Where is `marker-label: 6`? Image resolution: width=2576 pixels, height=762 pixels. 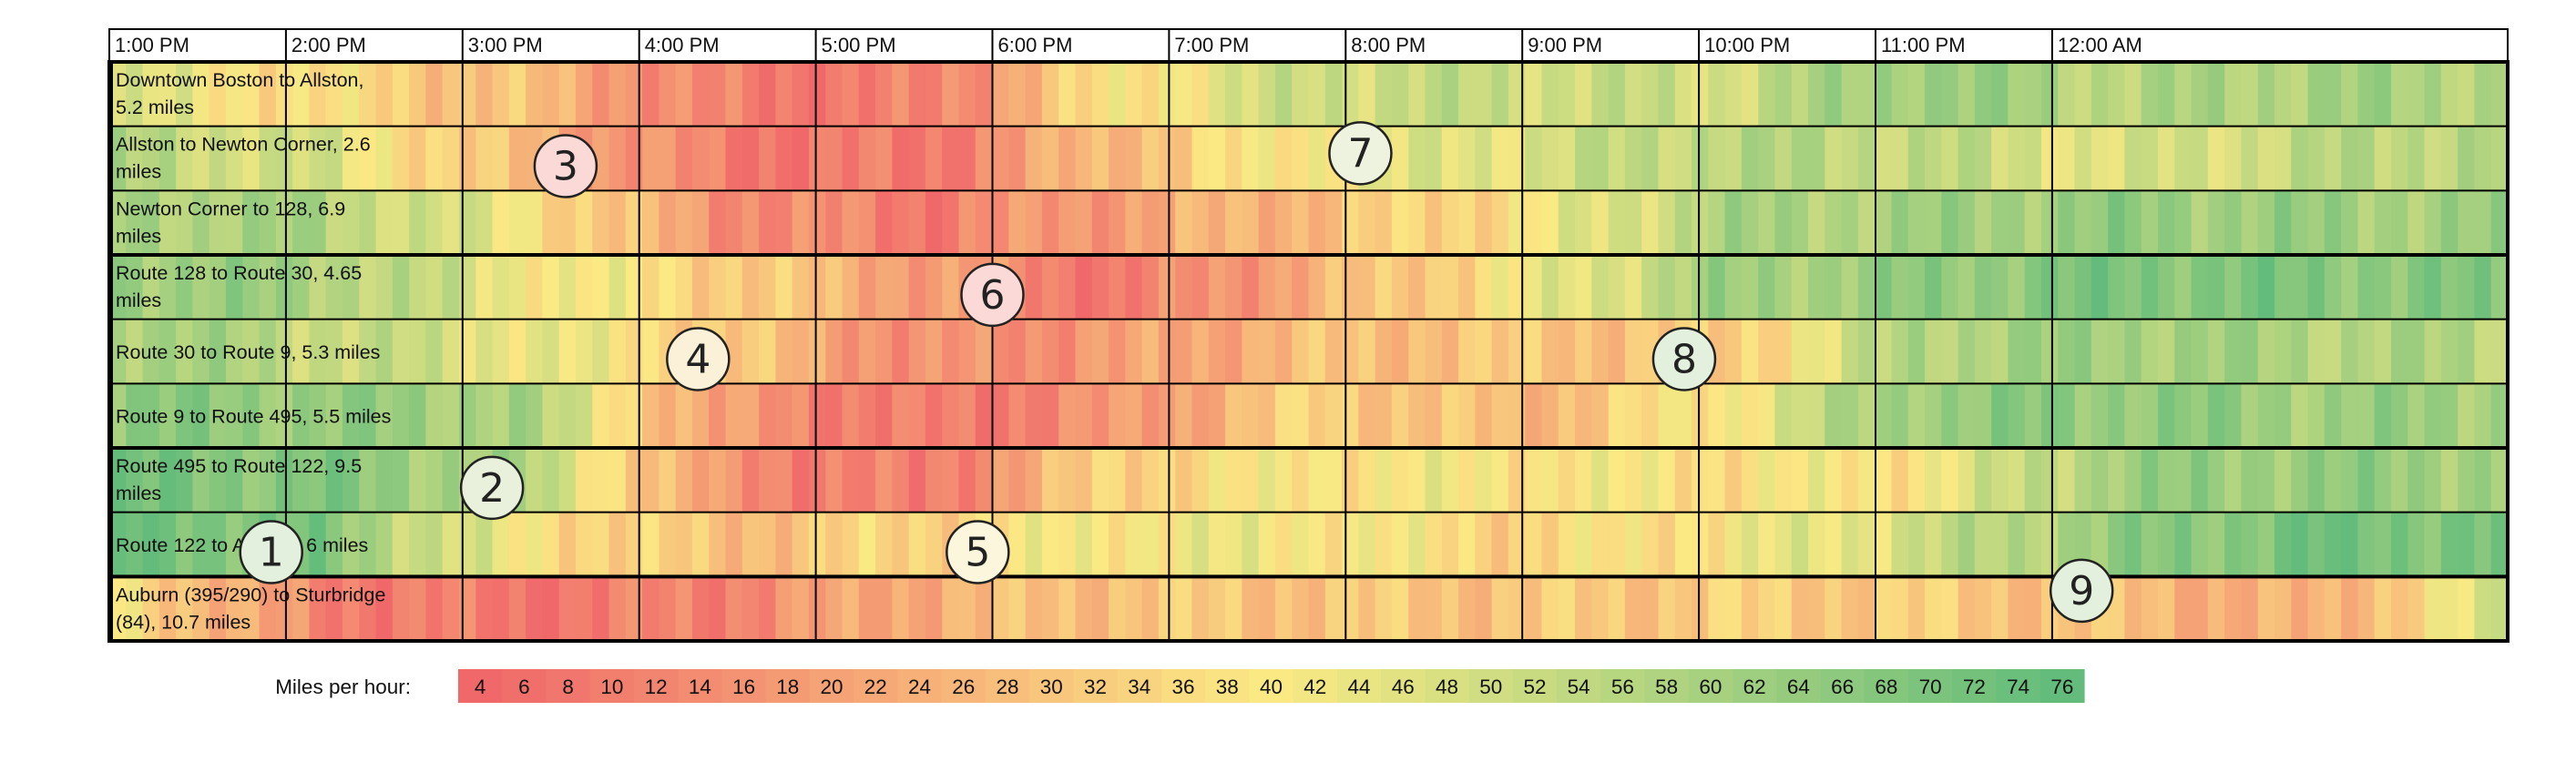
marker-label: 6 is located at coordinates (993, 296).